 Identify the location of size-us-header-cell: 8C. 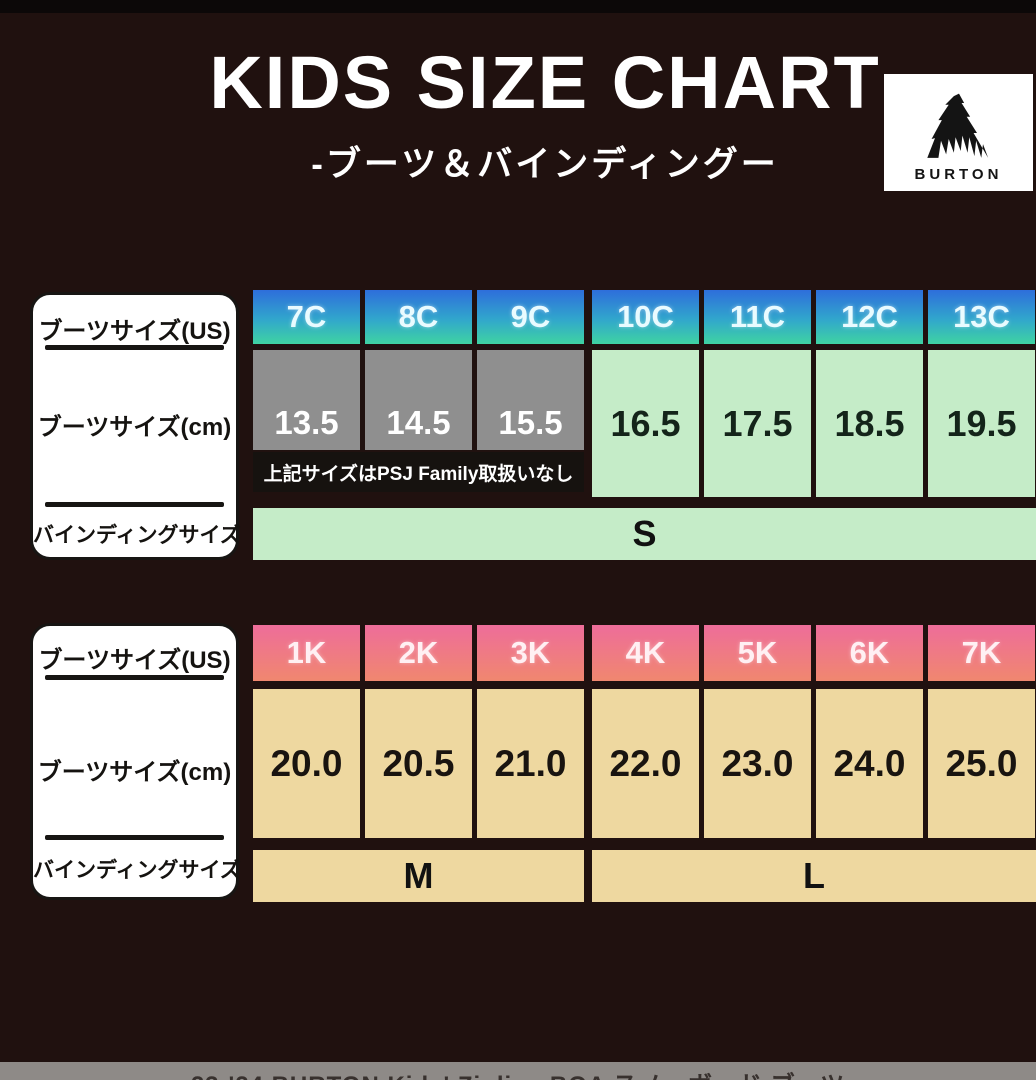
(418, 317).